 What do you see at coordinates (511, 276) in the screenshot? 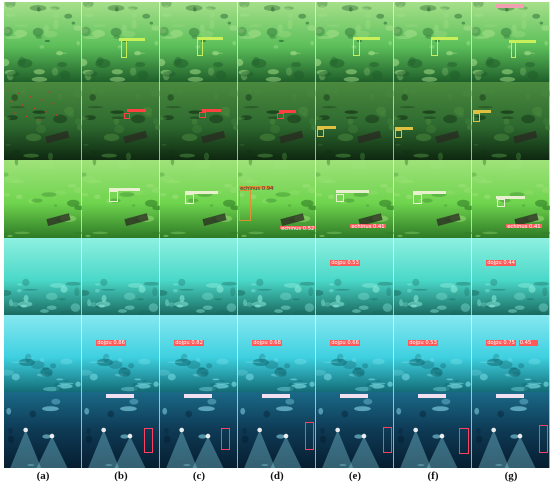
I see `result-panel: dojpu 0.44` at bounding box center [511, 276].